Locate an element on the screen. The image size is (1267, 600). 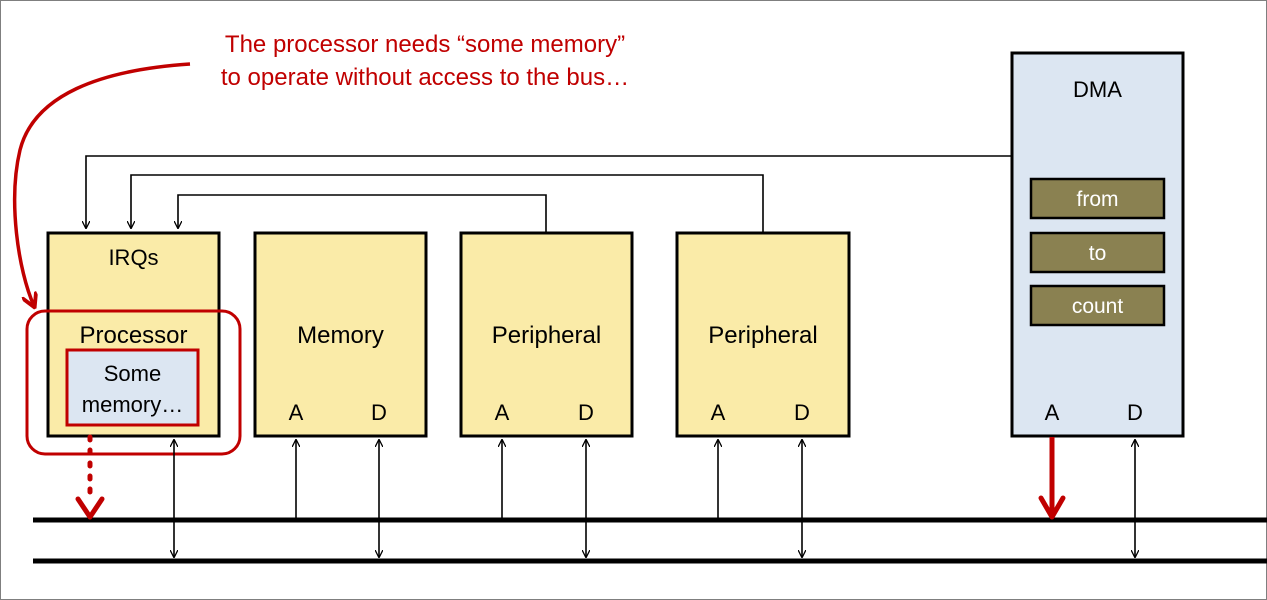
dma-data-port-label: D is located at coordinates (1135, 412).